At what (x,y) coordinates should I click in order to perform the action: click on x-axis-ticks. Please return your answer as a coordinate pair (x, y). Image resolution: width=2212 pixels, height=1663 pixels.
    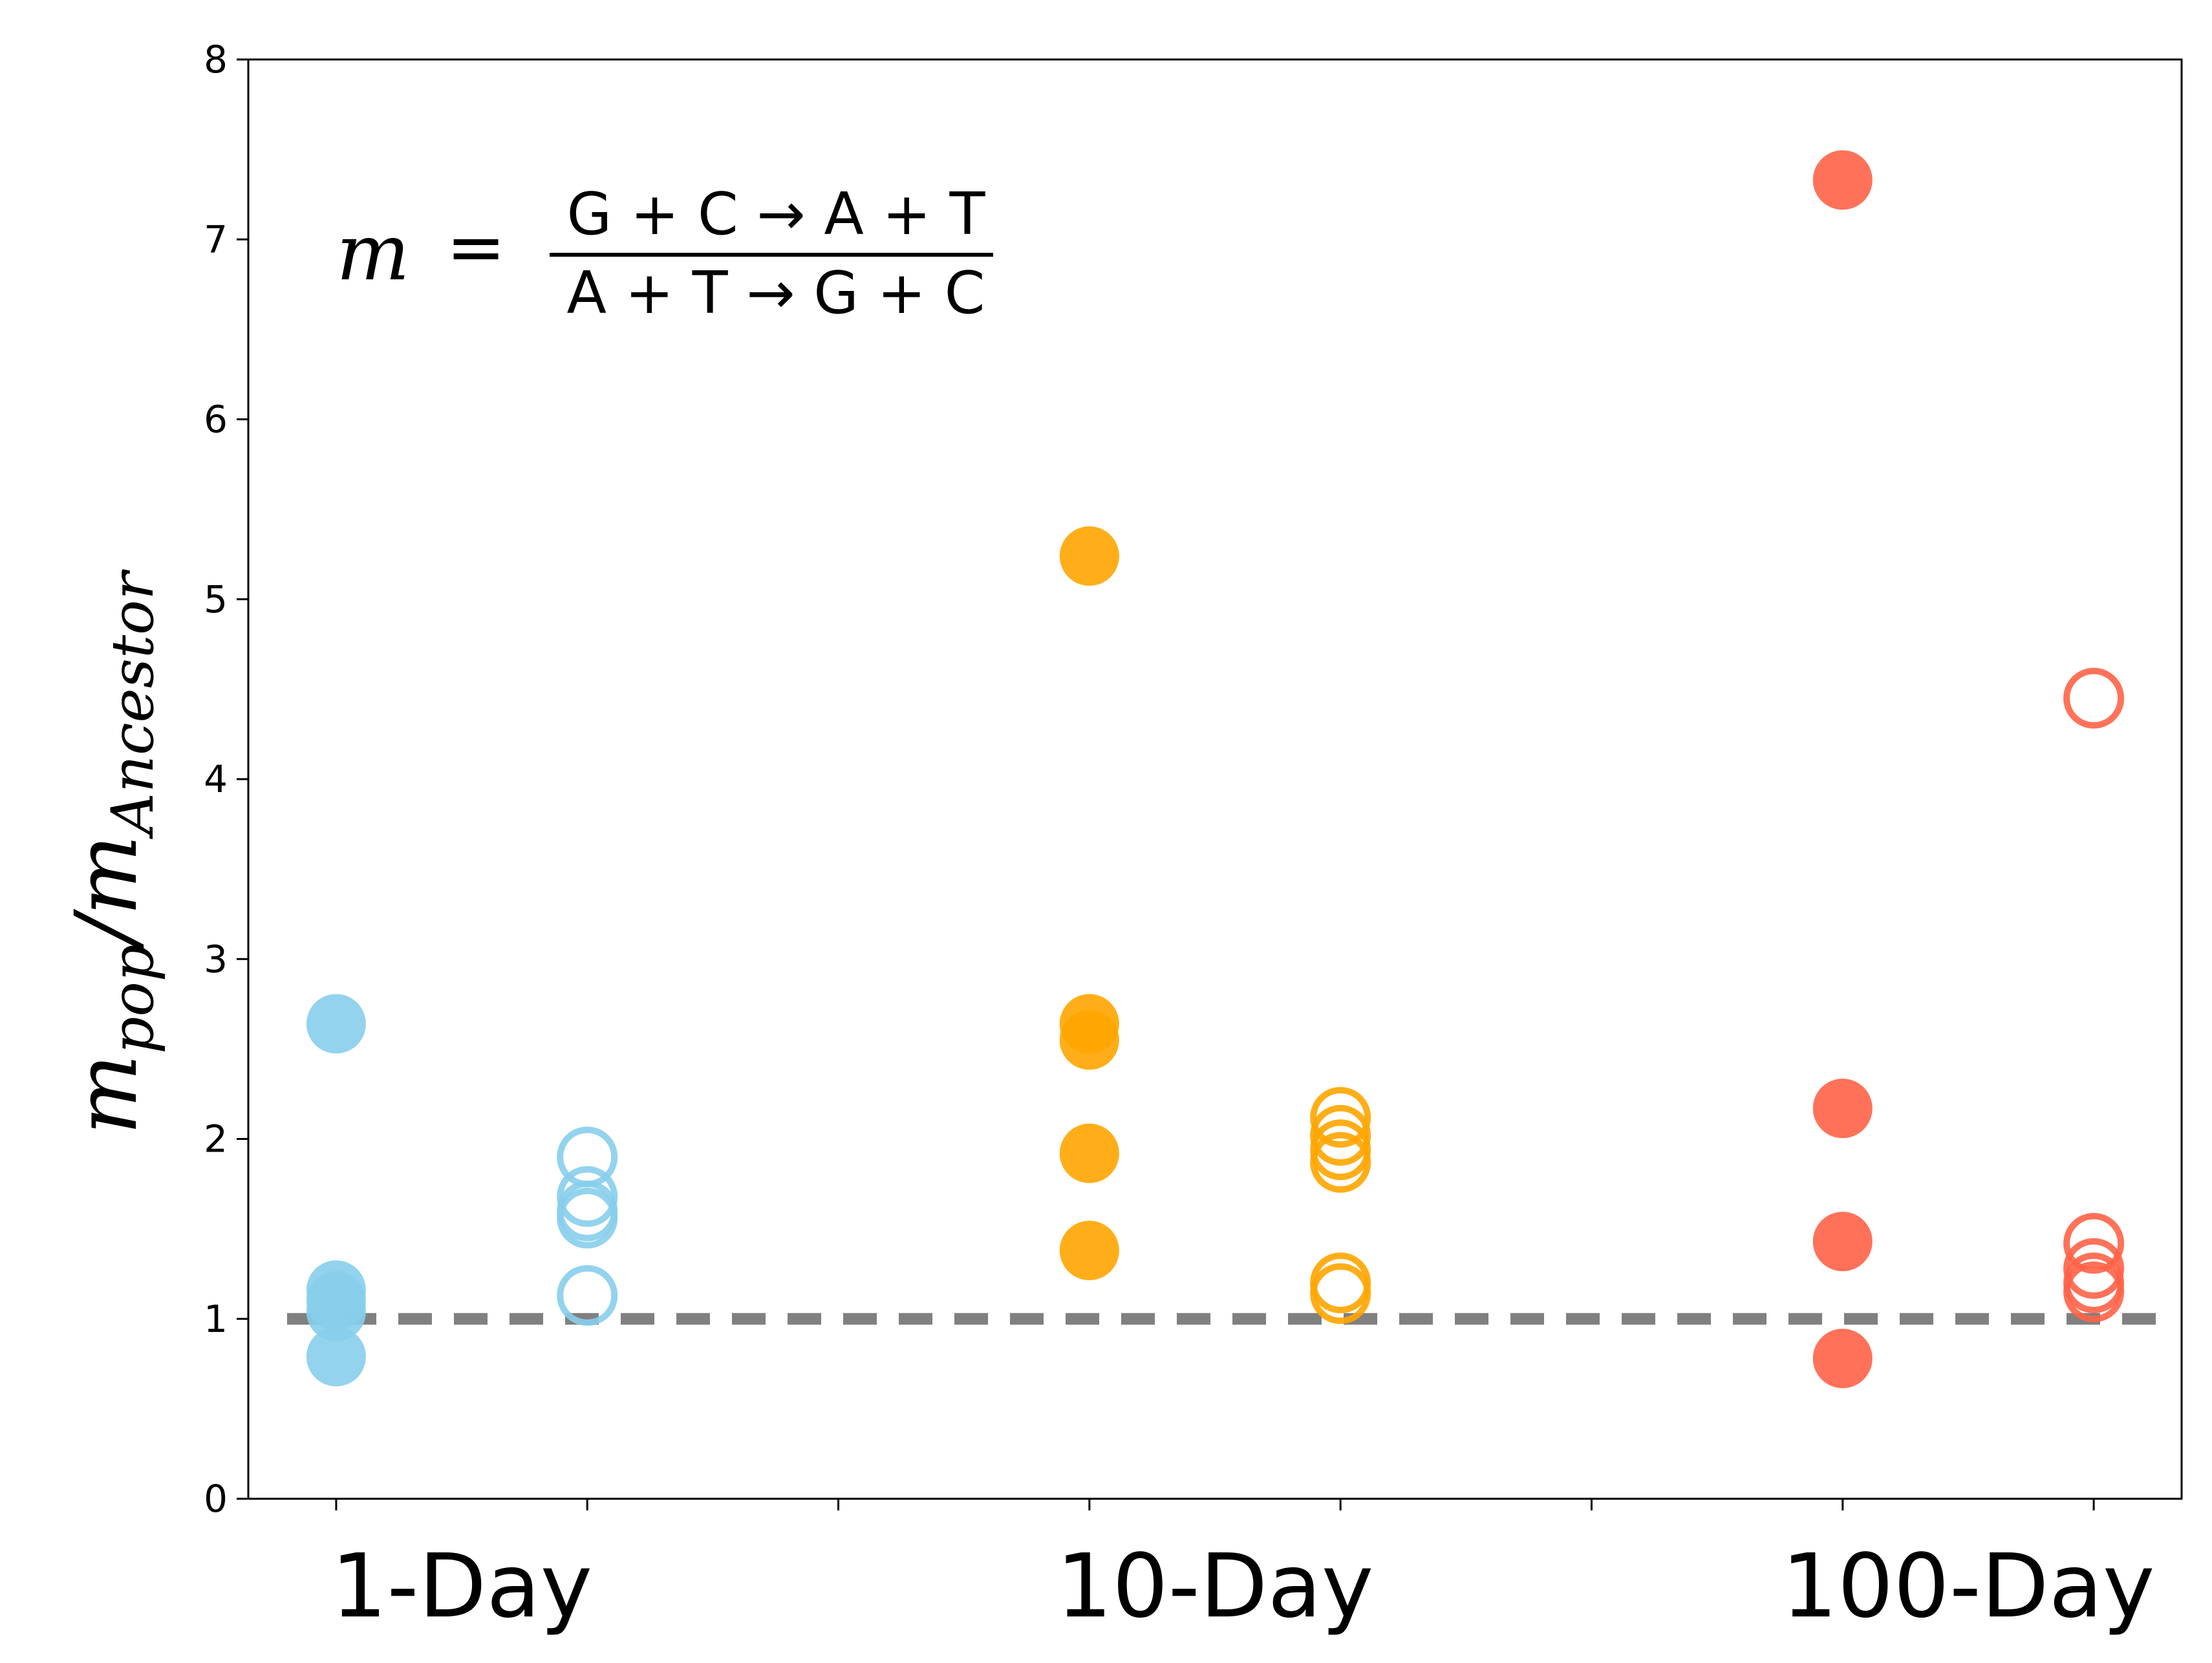
    Looking at the image, I should click on (1215, 1505).